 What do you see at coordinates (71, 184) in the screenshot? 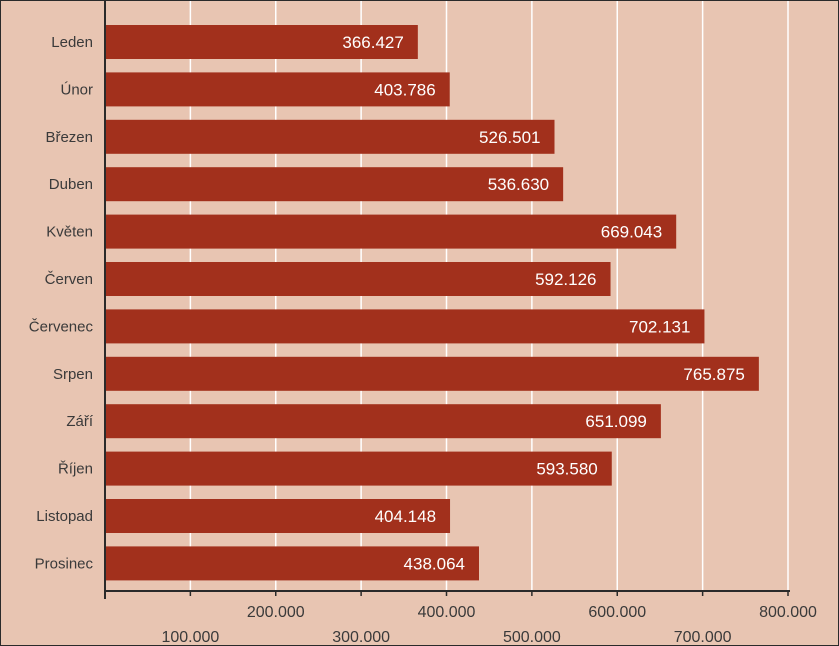
I see `category-label-3: Duben` at bounding box center [71, 184].